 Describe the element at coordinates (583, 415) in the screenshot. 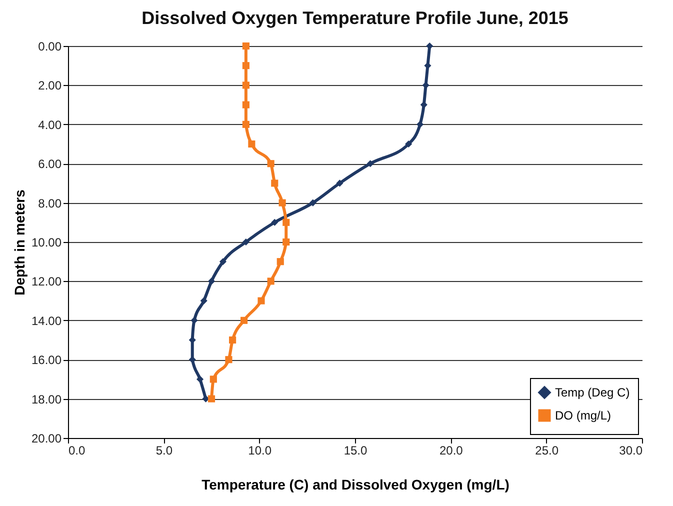

I see `legend-label: DO (mg/L)` at that location.